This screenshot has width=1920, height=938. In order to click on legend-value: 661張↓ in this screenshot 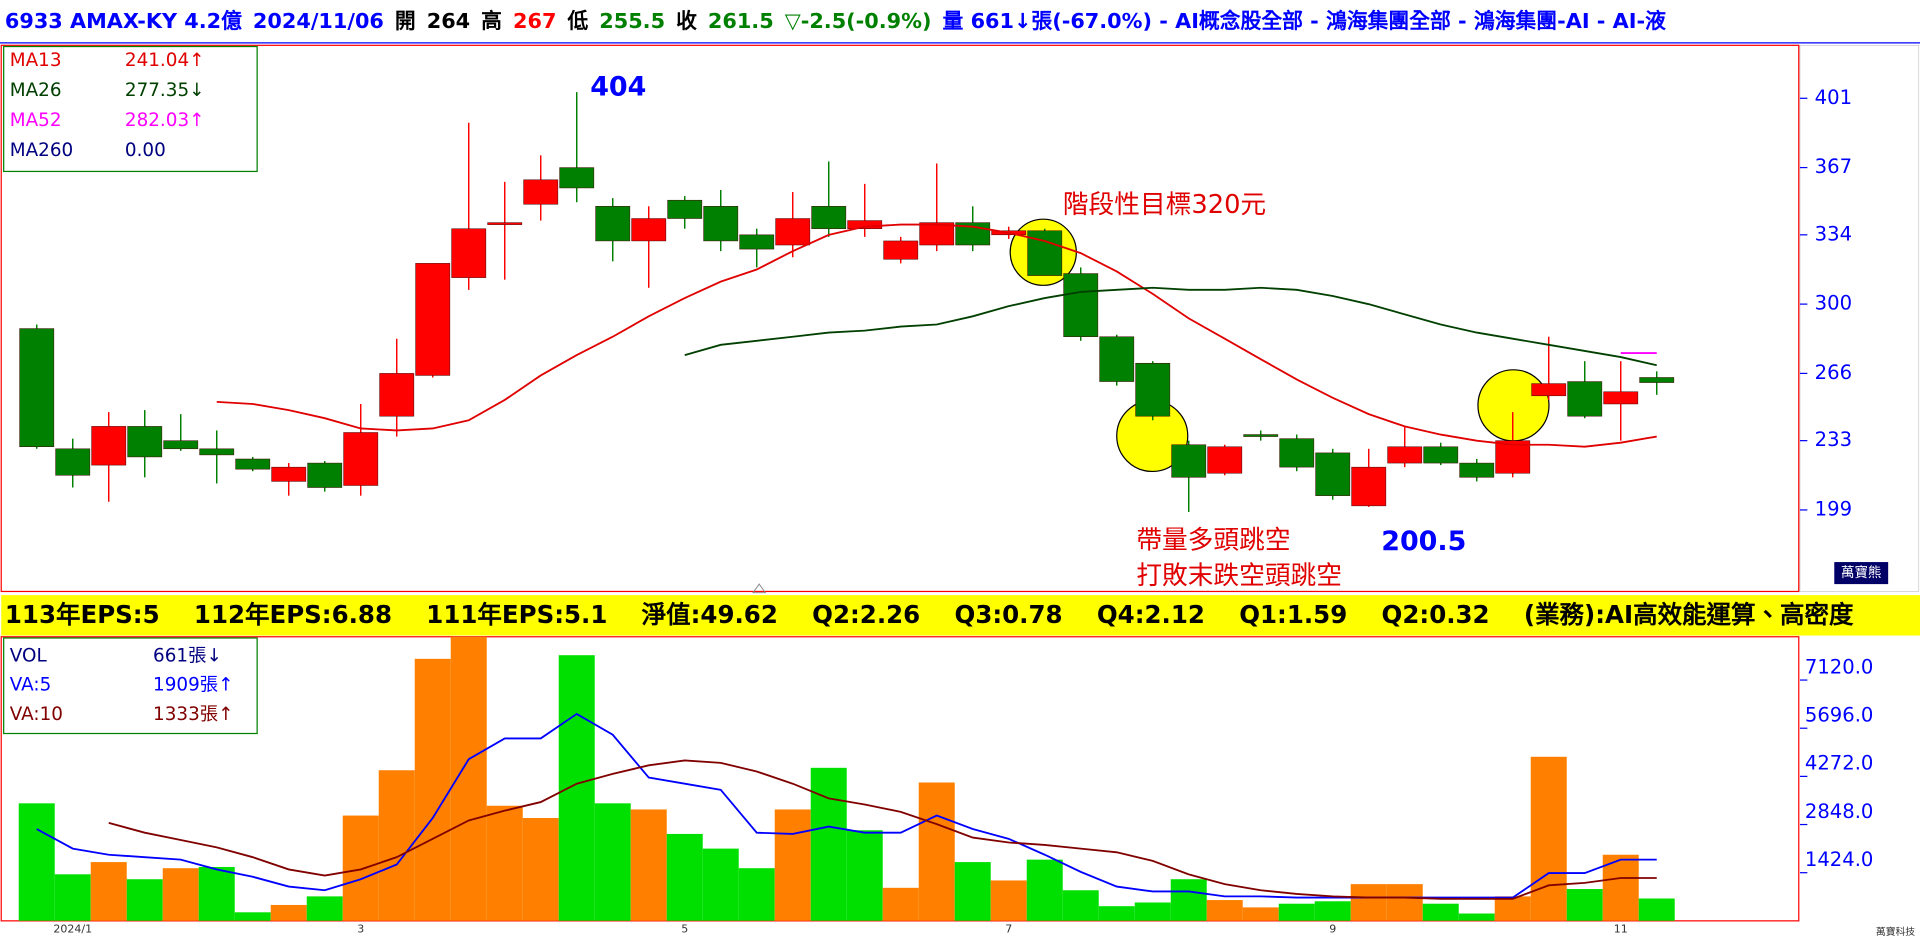, I will do `click(187, 655)`.